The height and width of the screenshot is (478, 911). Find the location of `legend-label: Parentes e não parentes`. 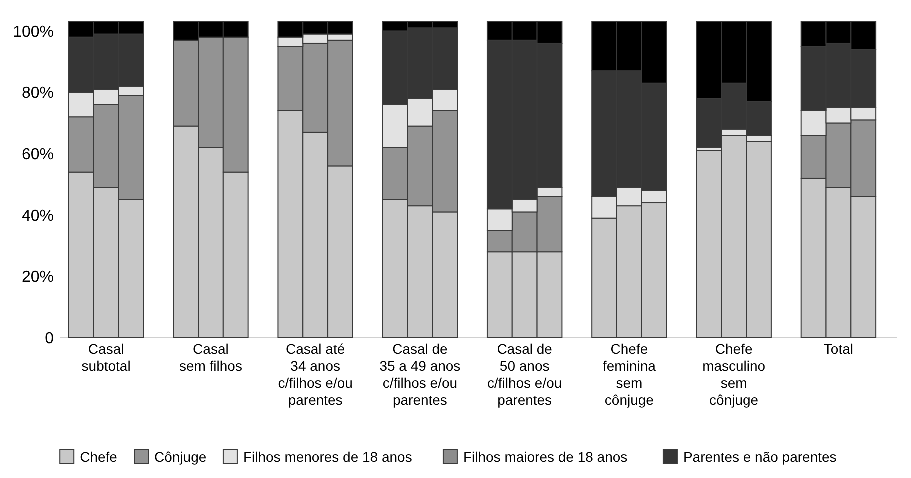

legend-label: Parentes e não parentes is located at coordinates (760, 457).